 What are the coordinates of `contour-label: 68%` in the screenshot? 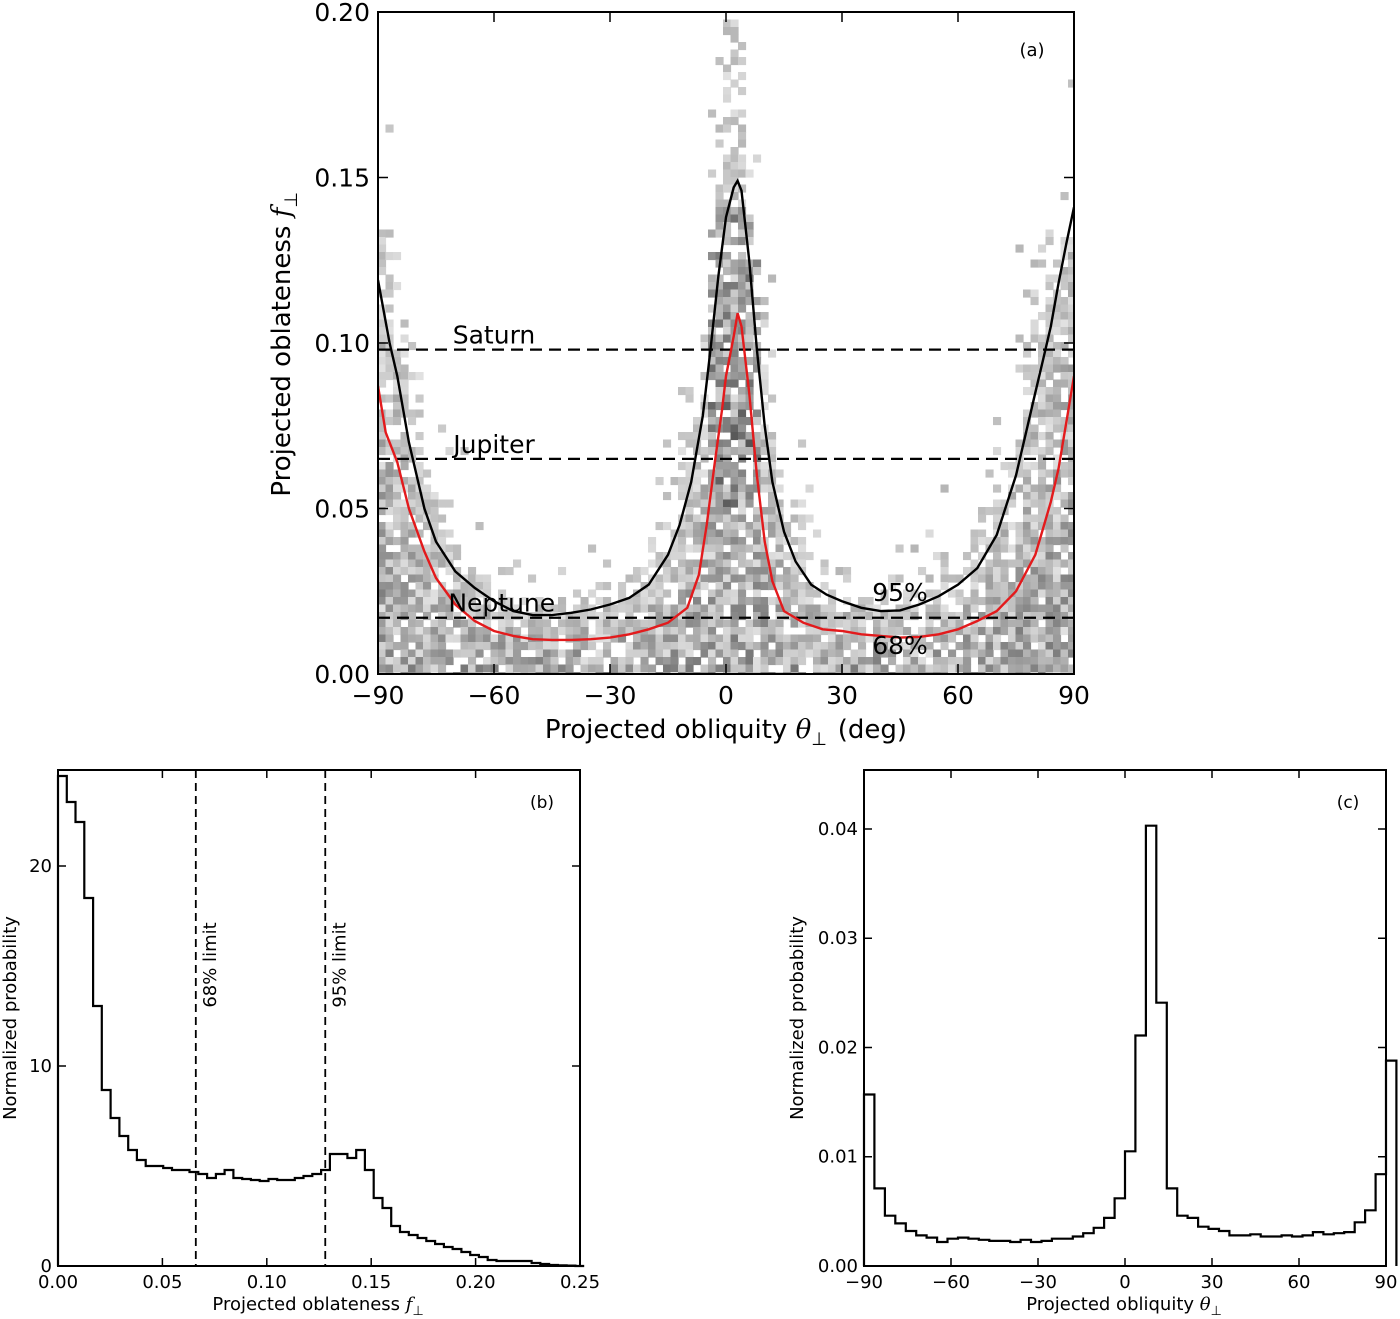 It's located at (900, 645).